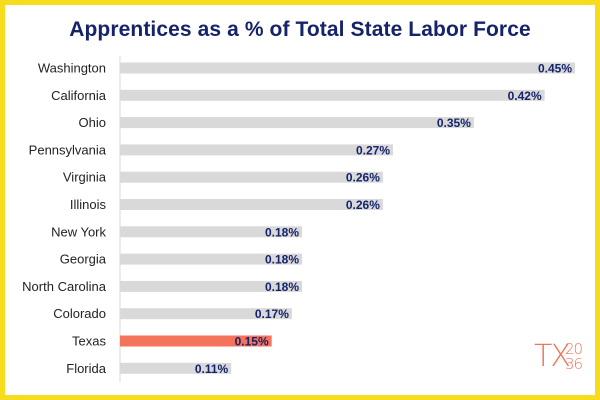  Describe the element at coordinates (78, 231) in the screenshot. I see `category-label: New York` at that location.